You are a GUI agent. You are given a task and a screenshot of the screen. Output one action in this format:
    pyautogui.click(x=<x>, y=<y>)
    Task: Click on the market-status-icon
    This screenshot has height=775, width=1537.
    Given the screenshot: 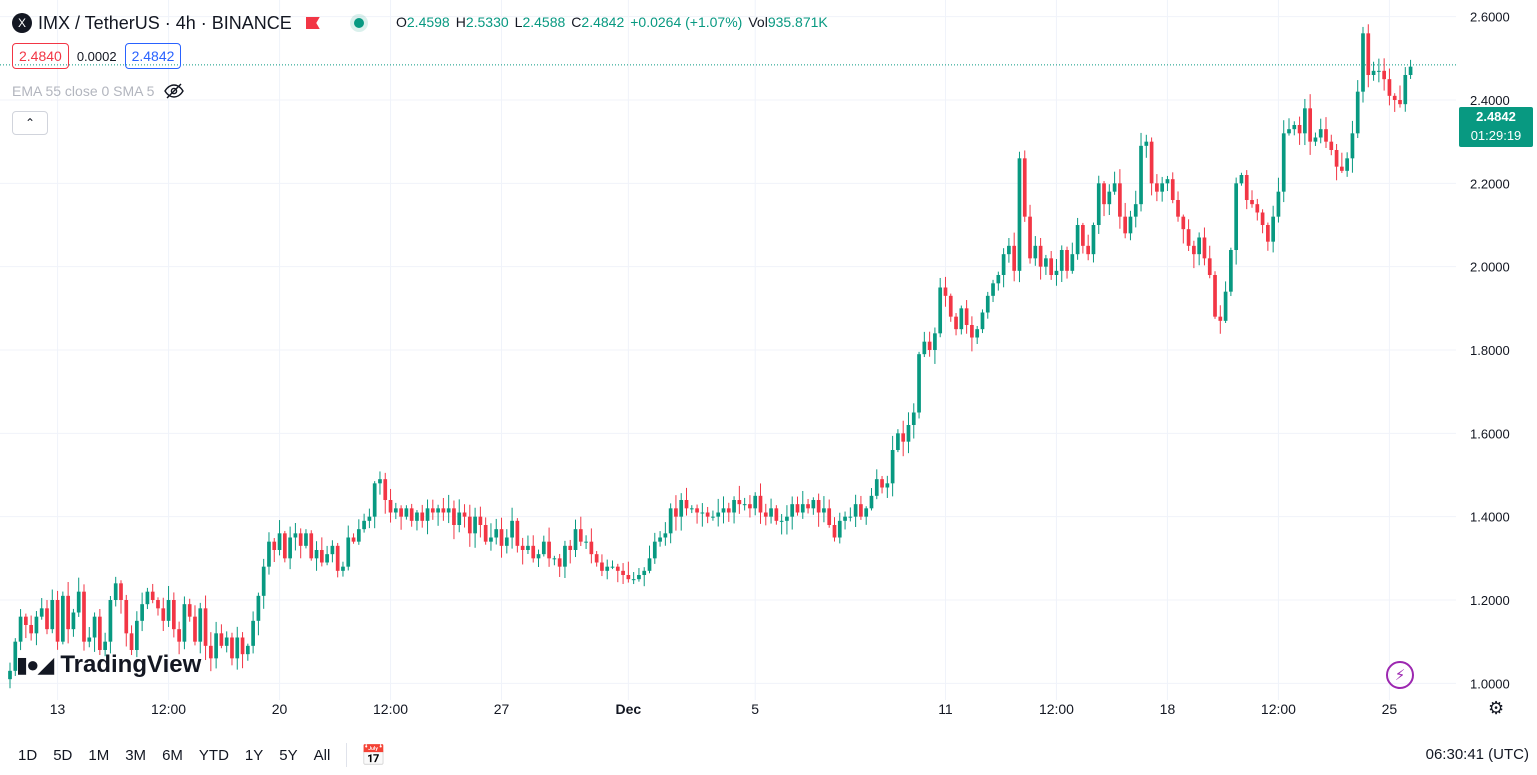 What is the action you would take?
    pyautogui.click(x=358, y=23)
    